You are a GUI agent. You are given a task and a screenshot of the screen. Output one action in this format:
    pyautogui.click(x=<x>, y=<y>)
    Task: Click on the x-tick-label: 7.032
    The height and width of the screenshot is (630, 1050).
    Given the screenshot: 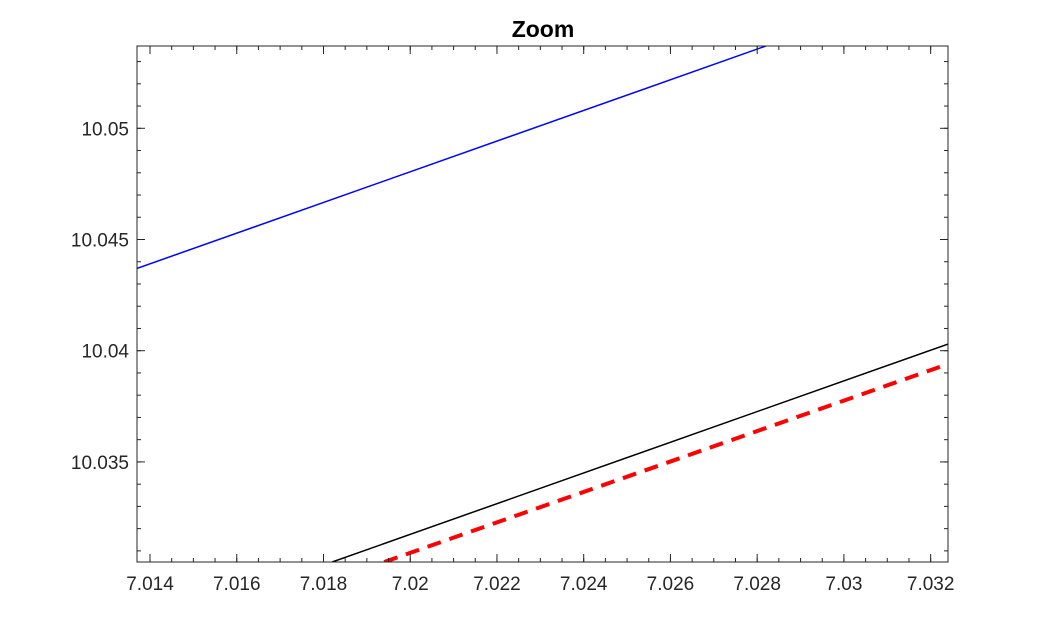 What is the action you would take?
    pyautogui.click(x=931, y=584)
    